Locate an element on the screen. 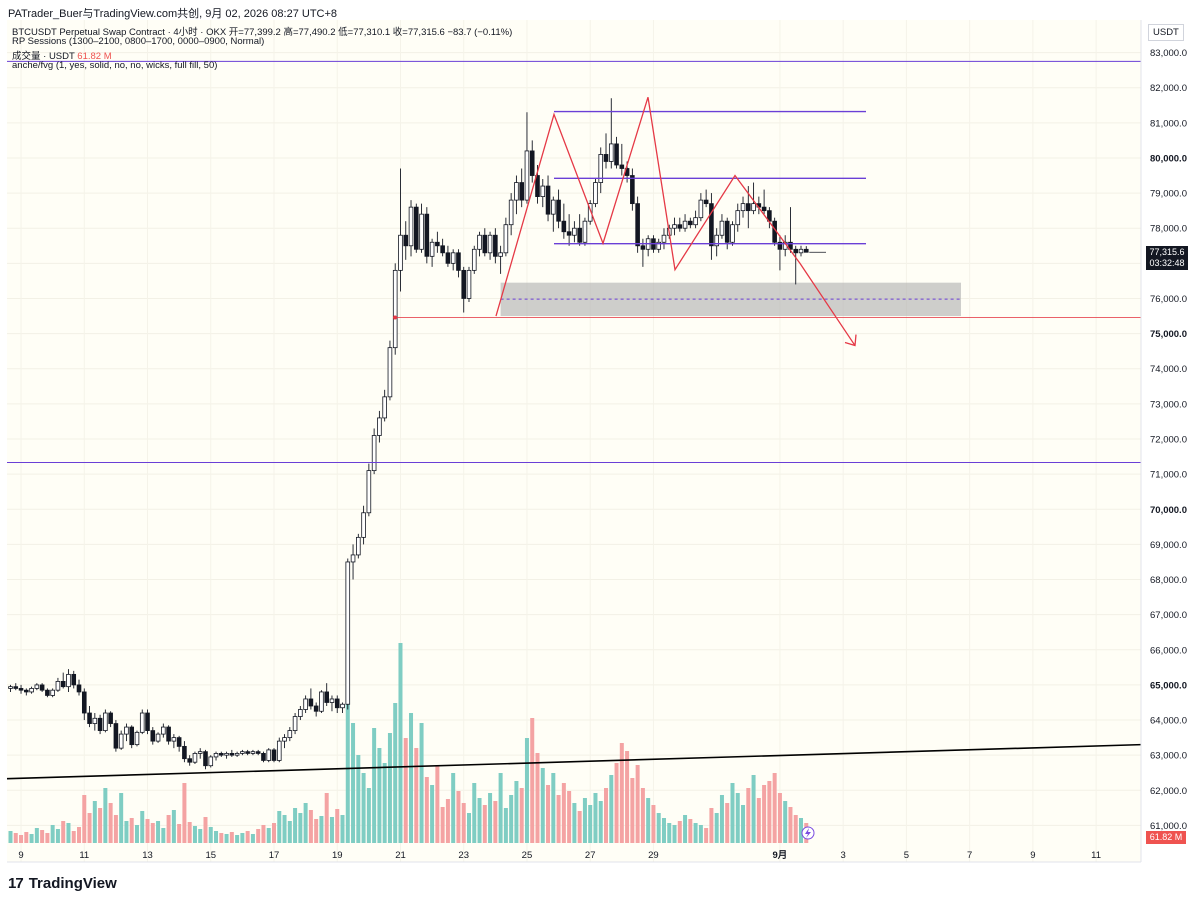 The height and width of the screenshot is (905, 1200). time-tick-label: 29 is located at coordinates (653, 855).